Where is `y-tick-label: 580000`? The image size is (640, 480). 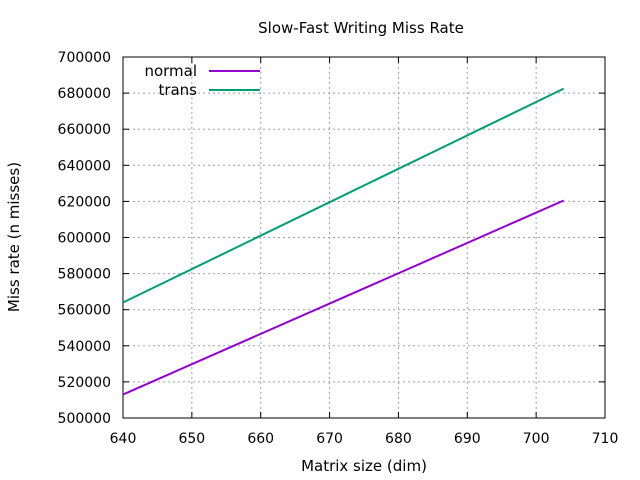 y-tick-label: 580000 is located at coordinates (84, 275).